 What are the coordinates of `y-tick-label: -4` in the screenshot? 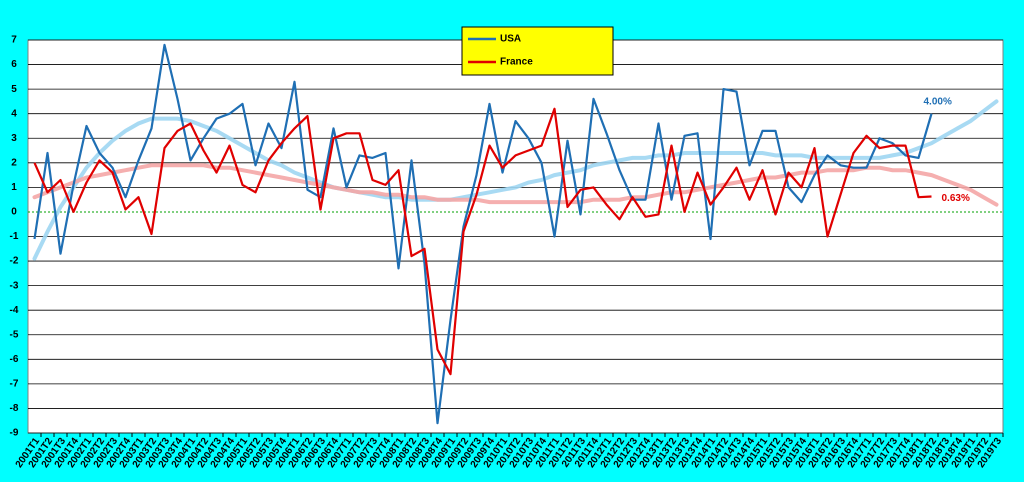 It's located at (14, 310).